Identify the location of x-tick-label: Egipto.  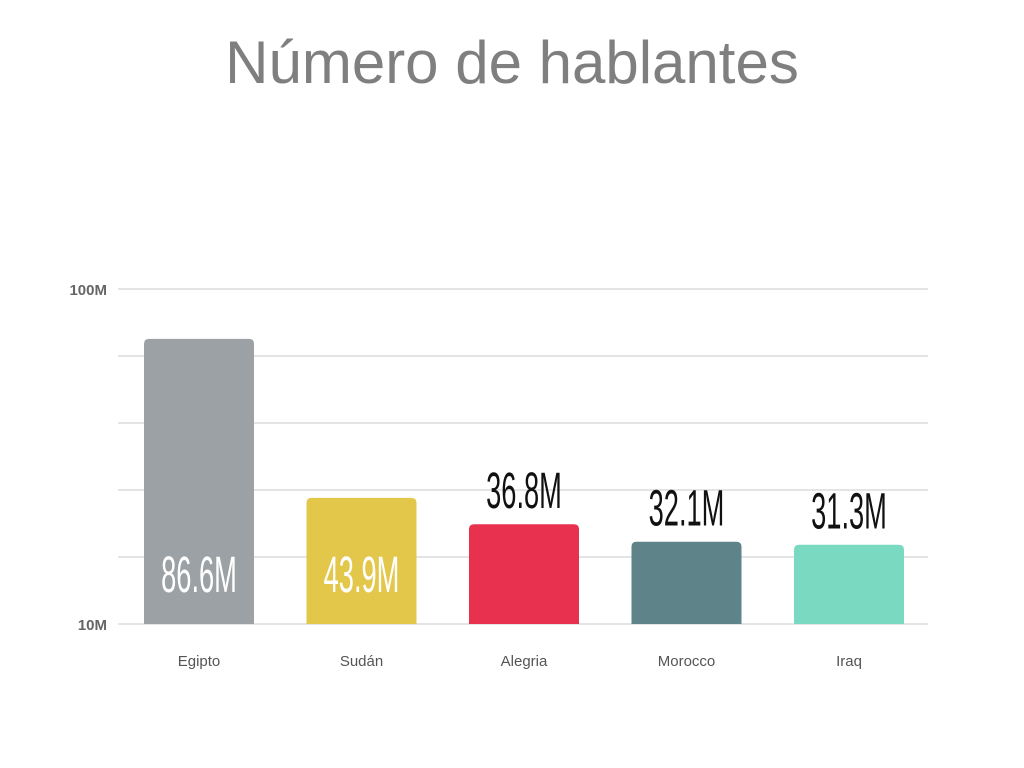
(199, 661).